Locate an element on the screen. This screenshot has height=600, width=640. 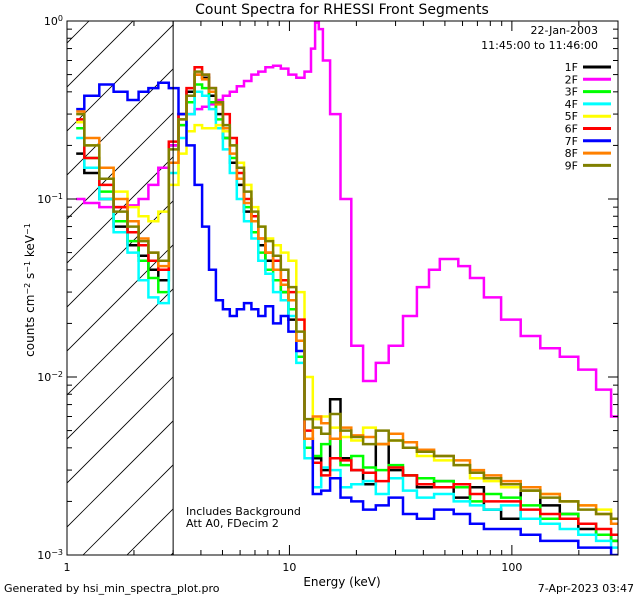
legend-label-9F: 9F is located at coordinates (571, 165).